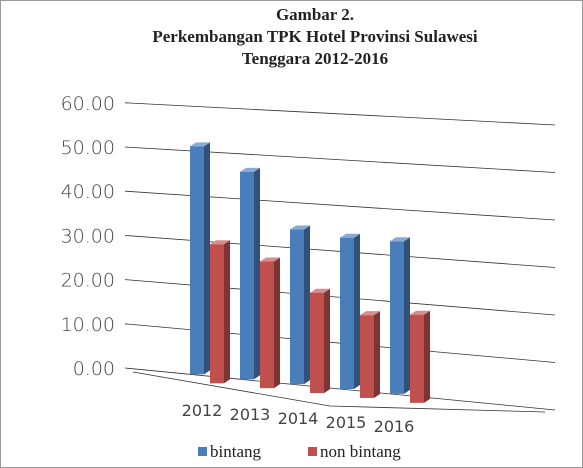 The image size is (583, 468). Describe the element at coordinates (88, 325) in the screenshot. I see `y-tick-label: 10.00` at that location.